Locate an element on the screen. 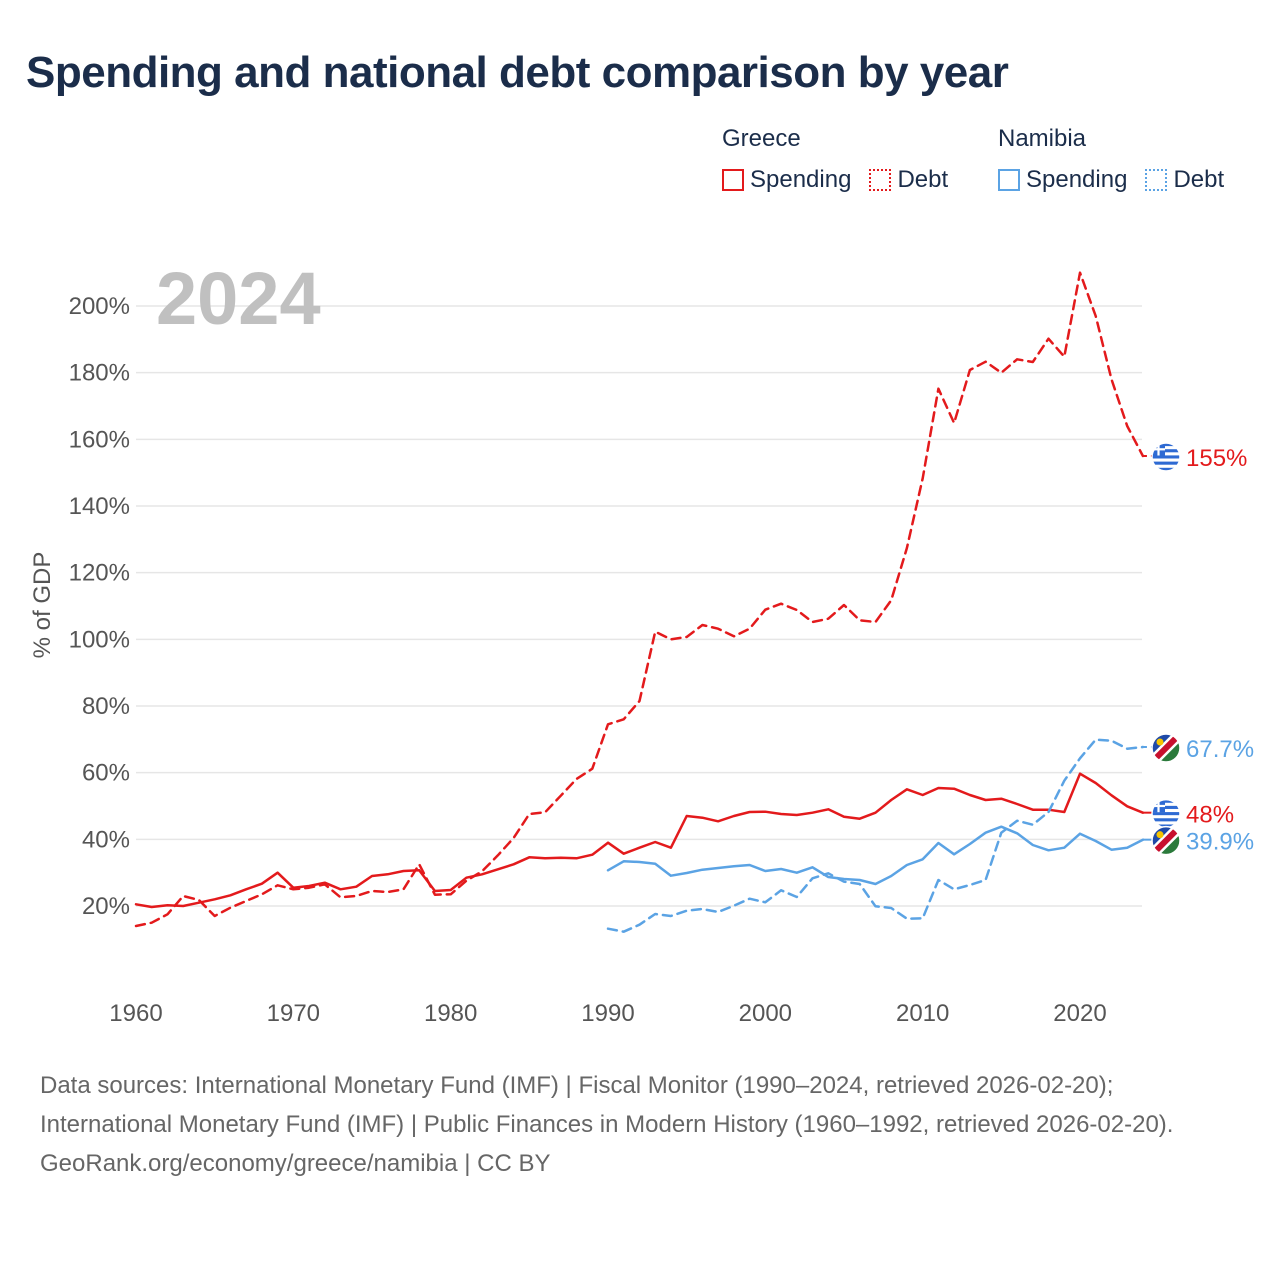 This screenshot has width=1280, height=1280. end-value-label: 155% is located at coordinates (1216, 458).